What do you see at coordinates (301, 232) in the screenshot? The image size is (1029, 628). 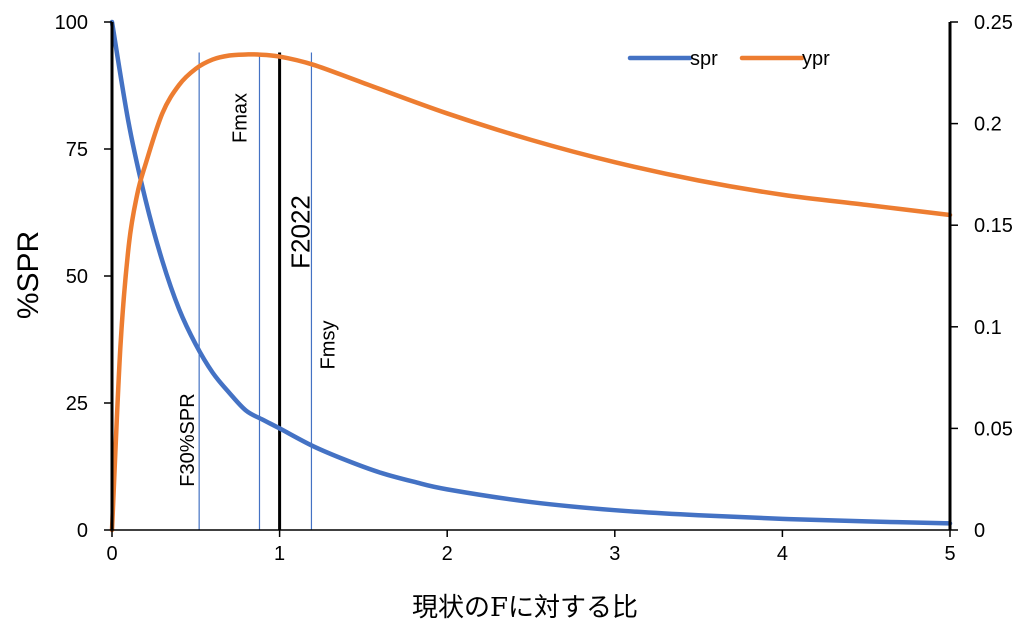 I see `reference-label: F2022` at bounding box center [301, 232].